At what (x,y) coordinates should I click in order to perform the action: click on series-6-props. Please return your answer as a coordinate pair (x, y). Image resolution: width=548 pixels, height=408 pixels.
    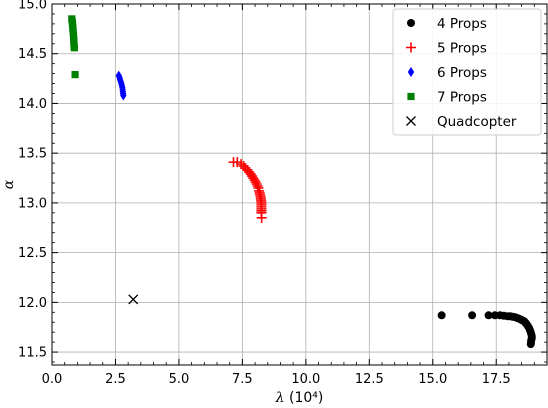
    Looking at the image, I should click on (121, 85).